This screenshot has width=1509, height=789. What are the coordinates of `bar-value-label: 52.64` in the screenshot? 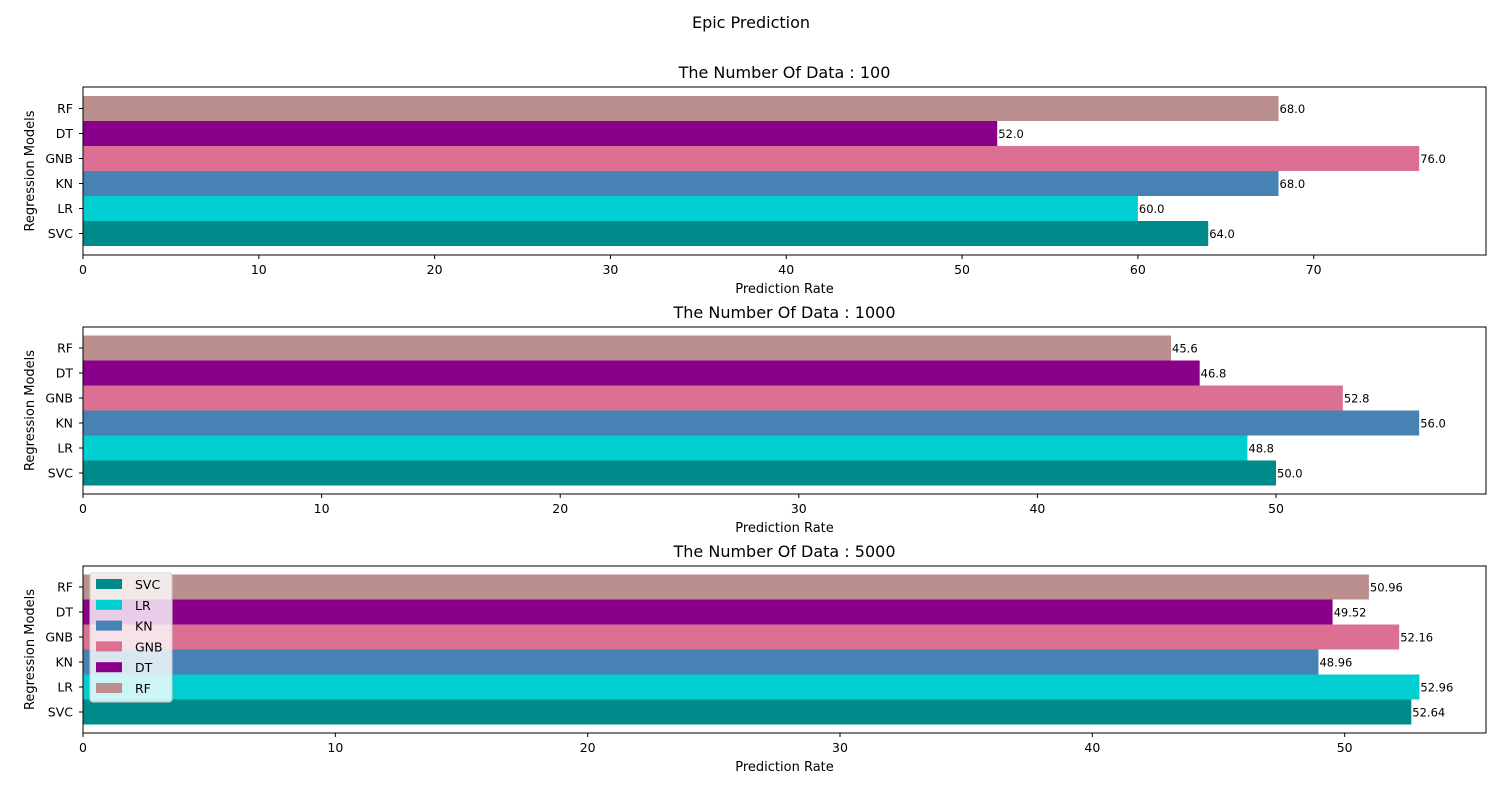 It's located at (1428, 713).